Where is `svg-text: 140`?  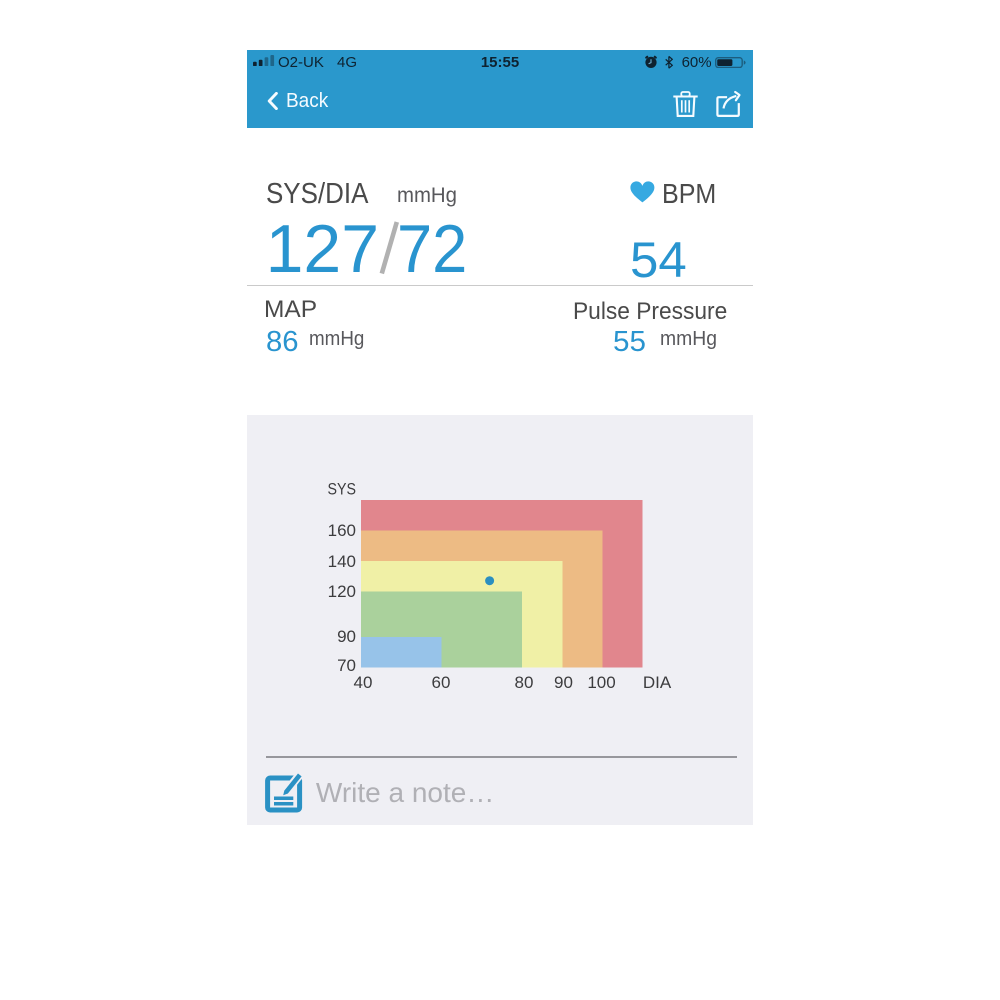
svg-text: 140 is located at coordinates (342, 561).